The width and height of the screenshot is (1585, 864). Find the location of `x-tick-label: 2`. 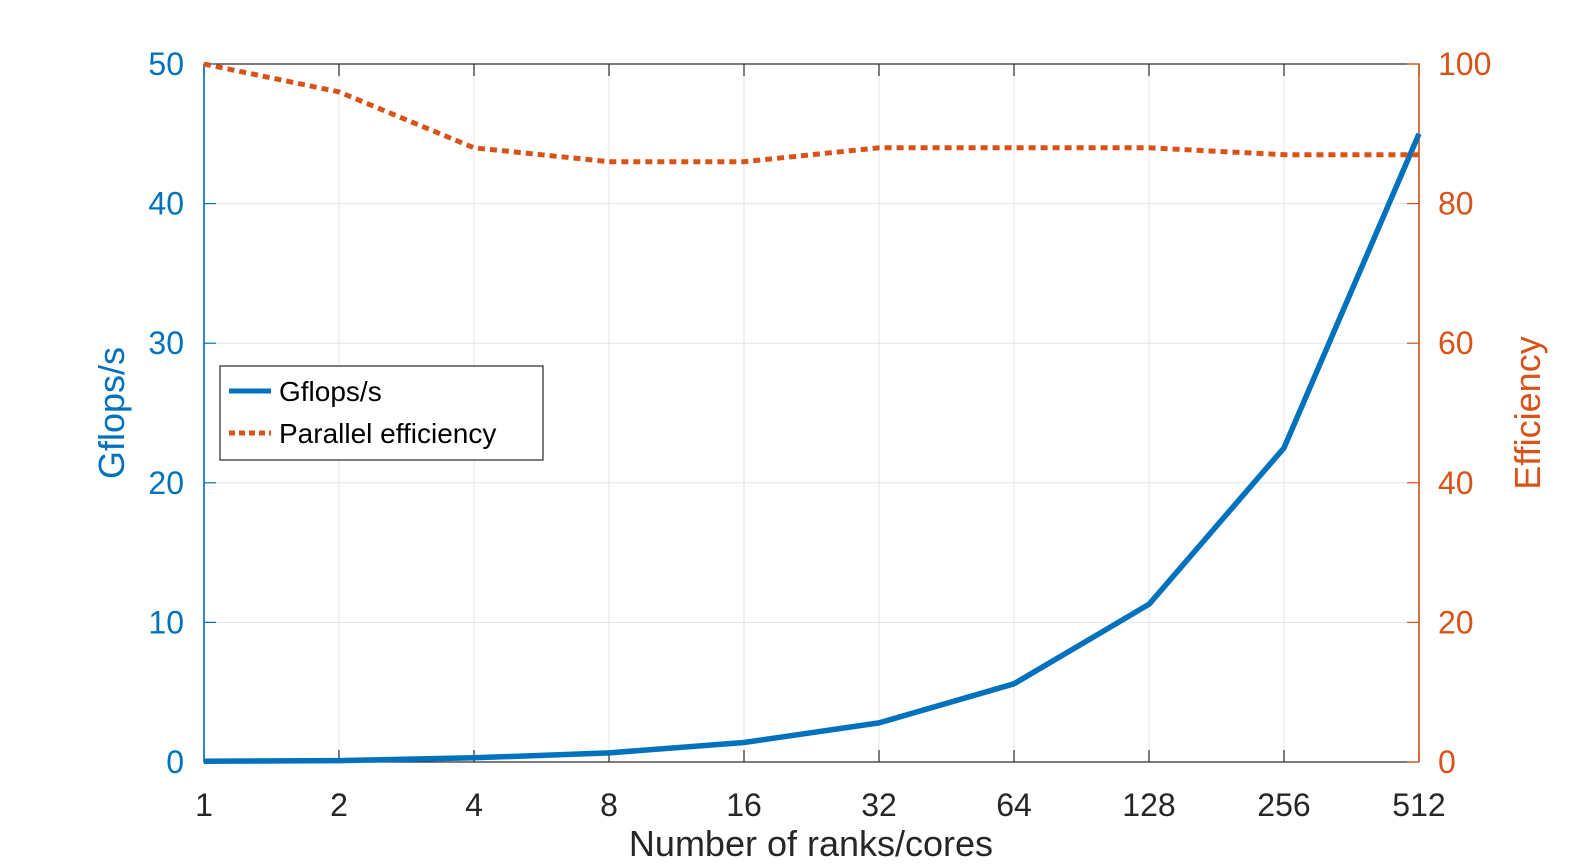

x-tick-label: 2 is located at coordinates (339, 805).